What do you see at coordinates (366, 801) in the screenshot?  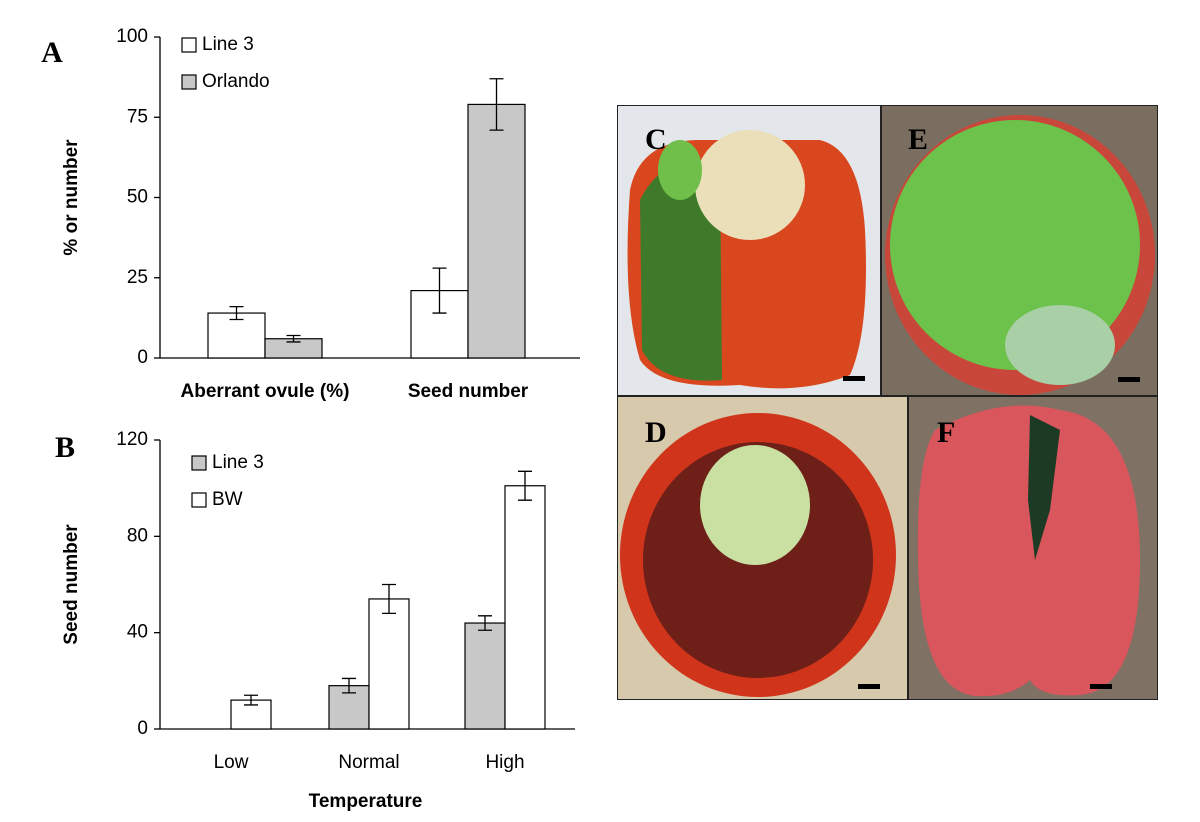 I see `x-axis-label: Temperature` at bounding box center [366, 801].